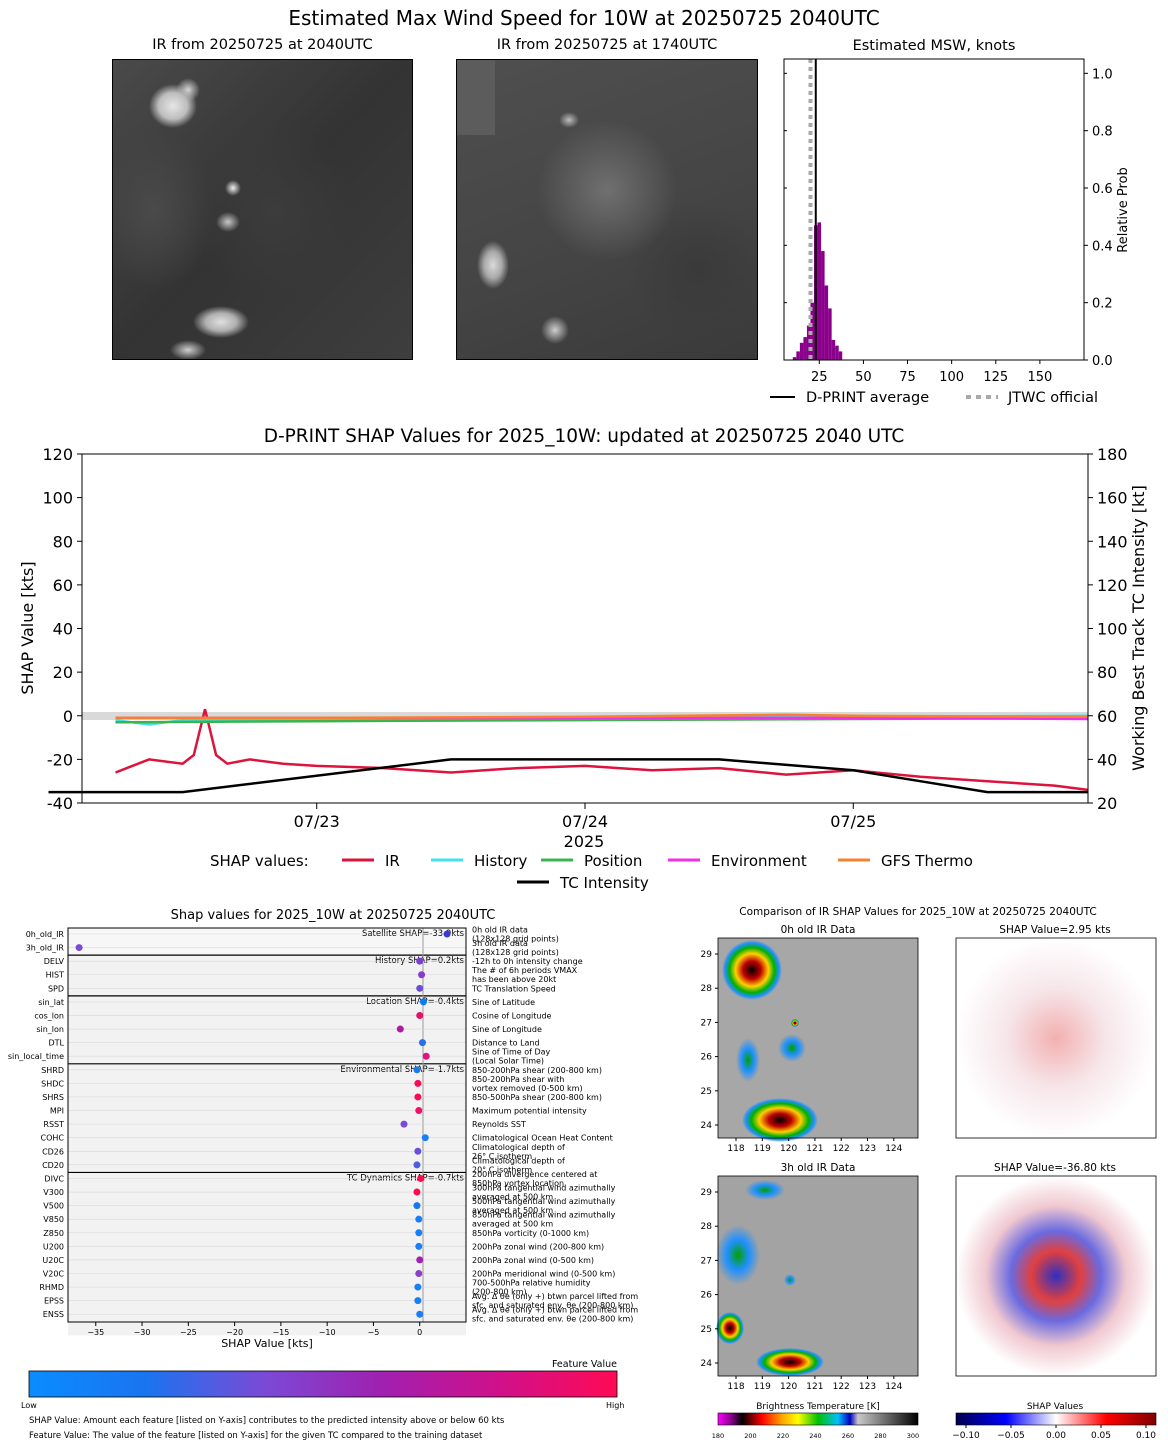 Image resolution: width=1168 pixels, height=1446 pixels. Describe the element at coordinates (142, 1332) in the screenshot. I see `shap-x-tick-label: −30` at that location.